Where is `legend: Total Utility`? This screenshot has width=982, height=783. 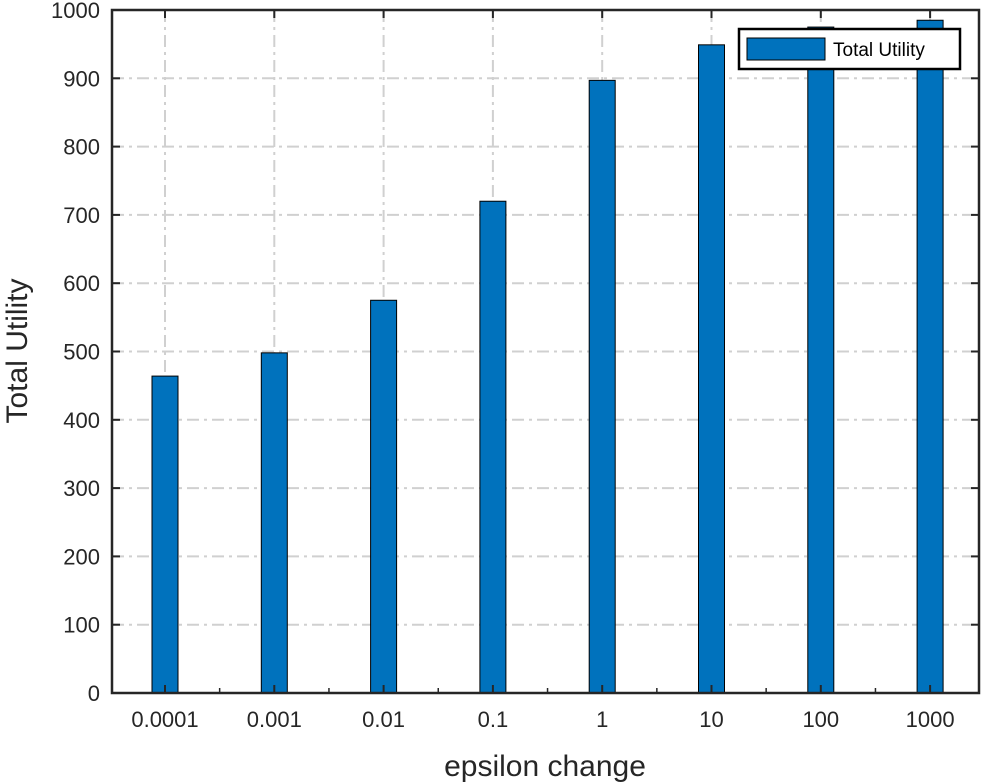 legend: Total Utility is located at coordinates (849, 49).